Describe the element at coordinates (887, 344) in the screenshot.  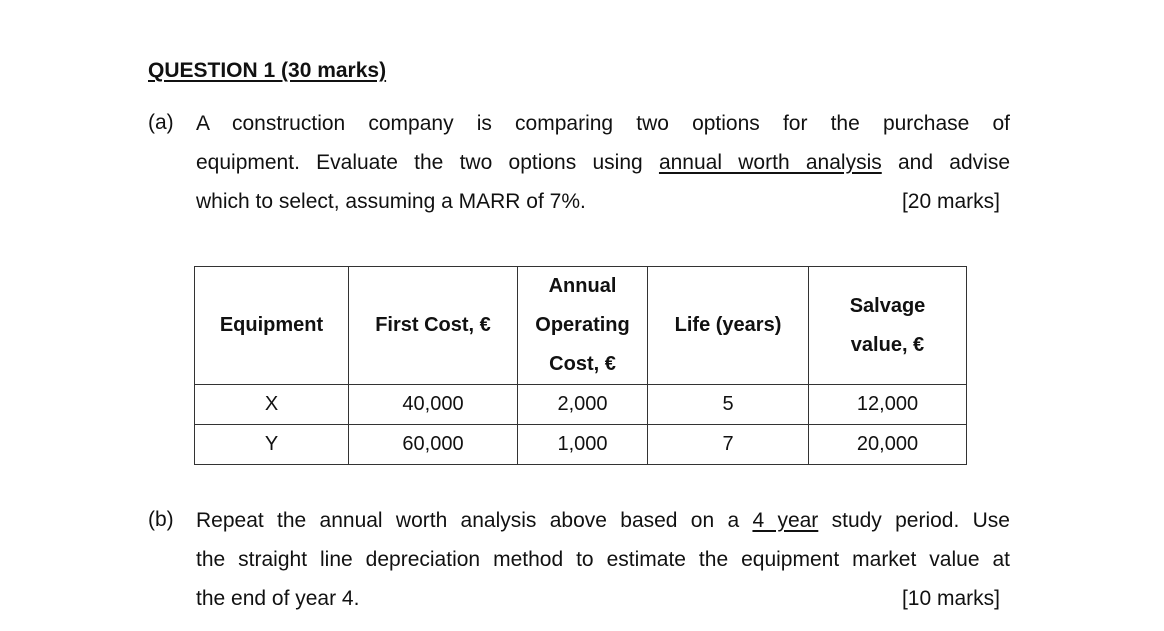
I see `header-salvage-line-2: value, €` at that location.